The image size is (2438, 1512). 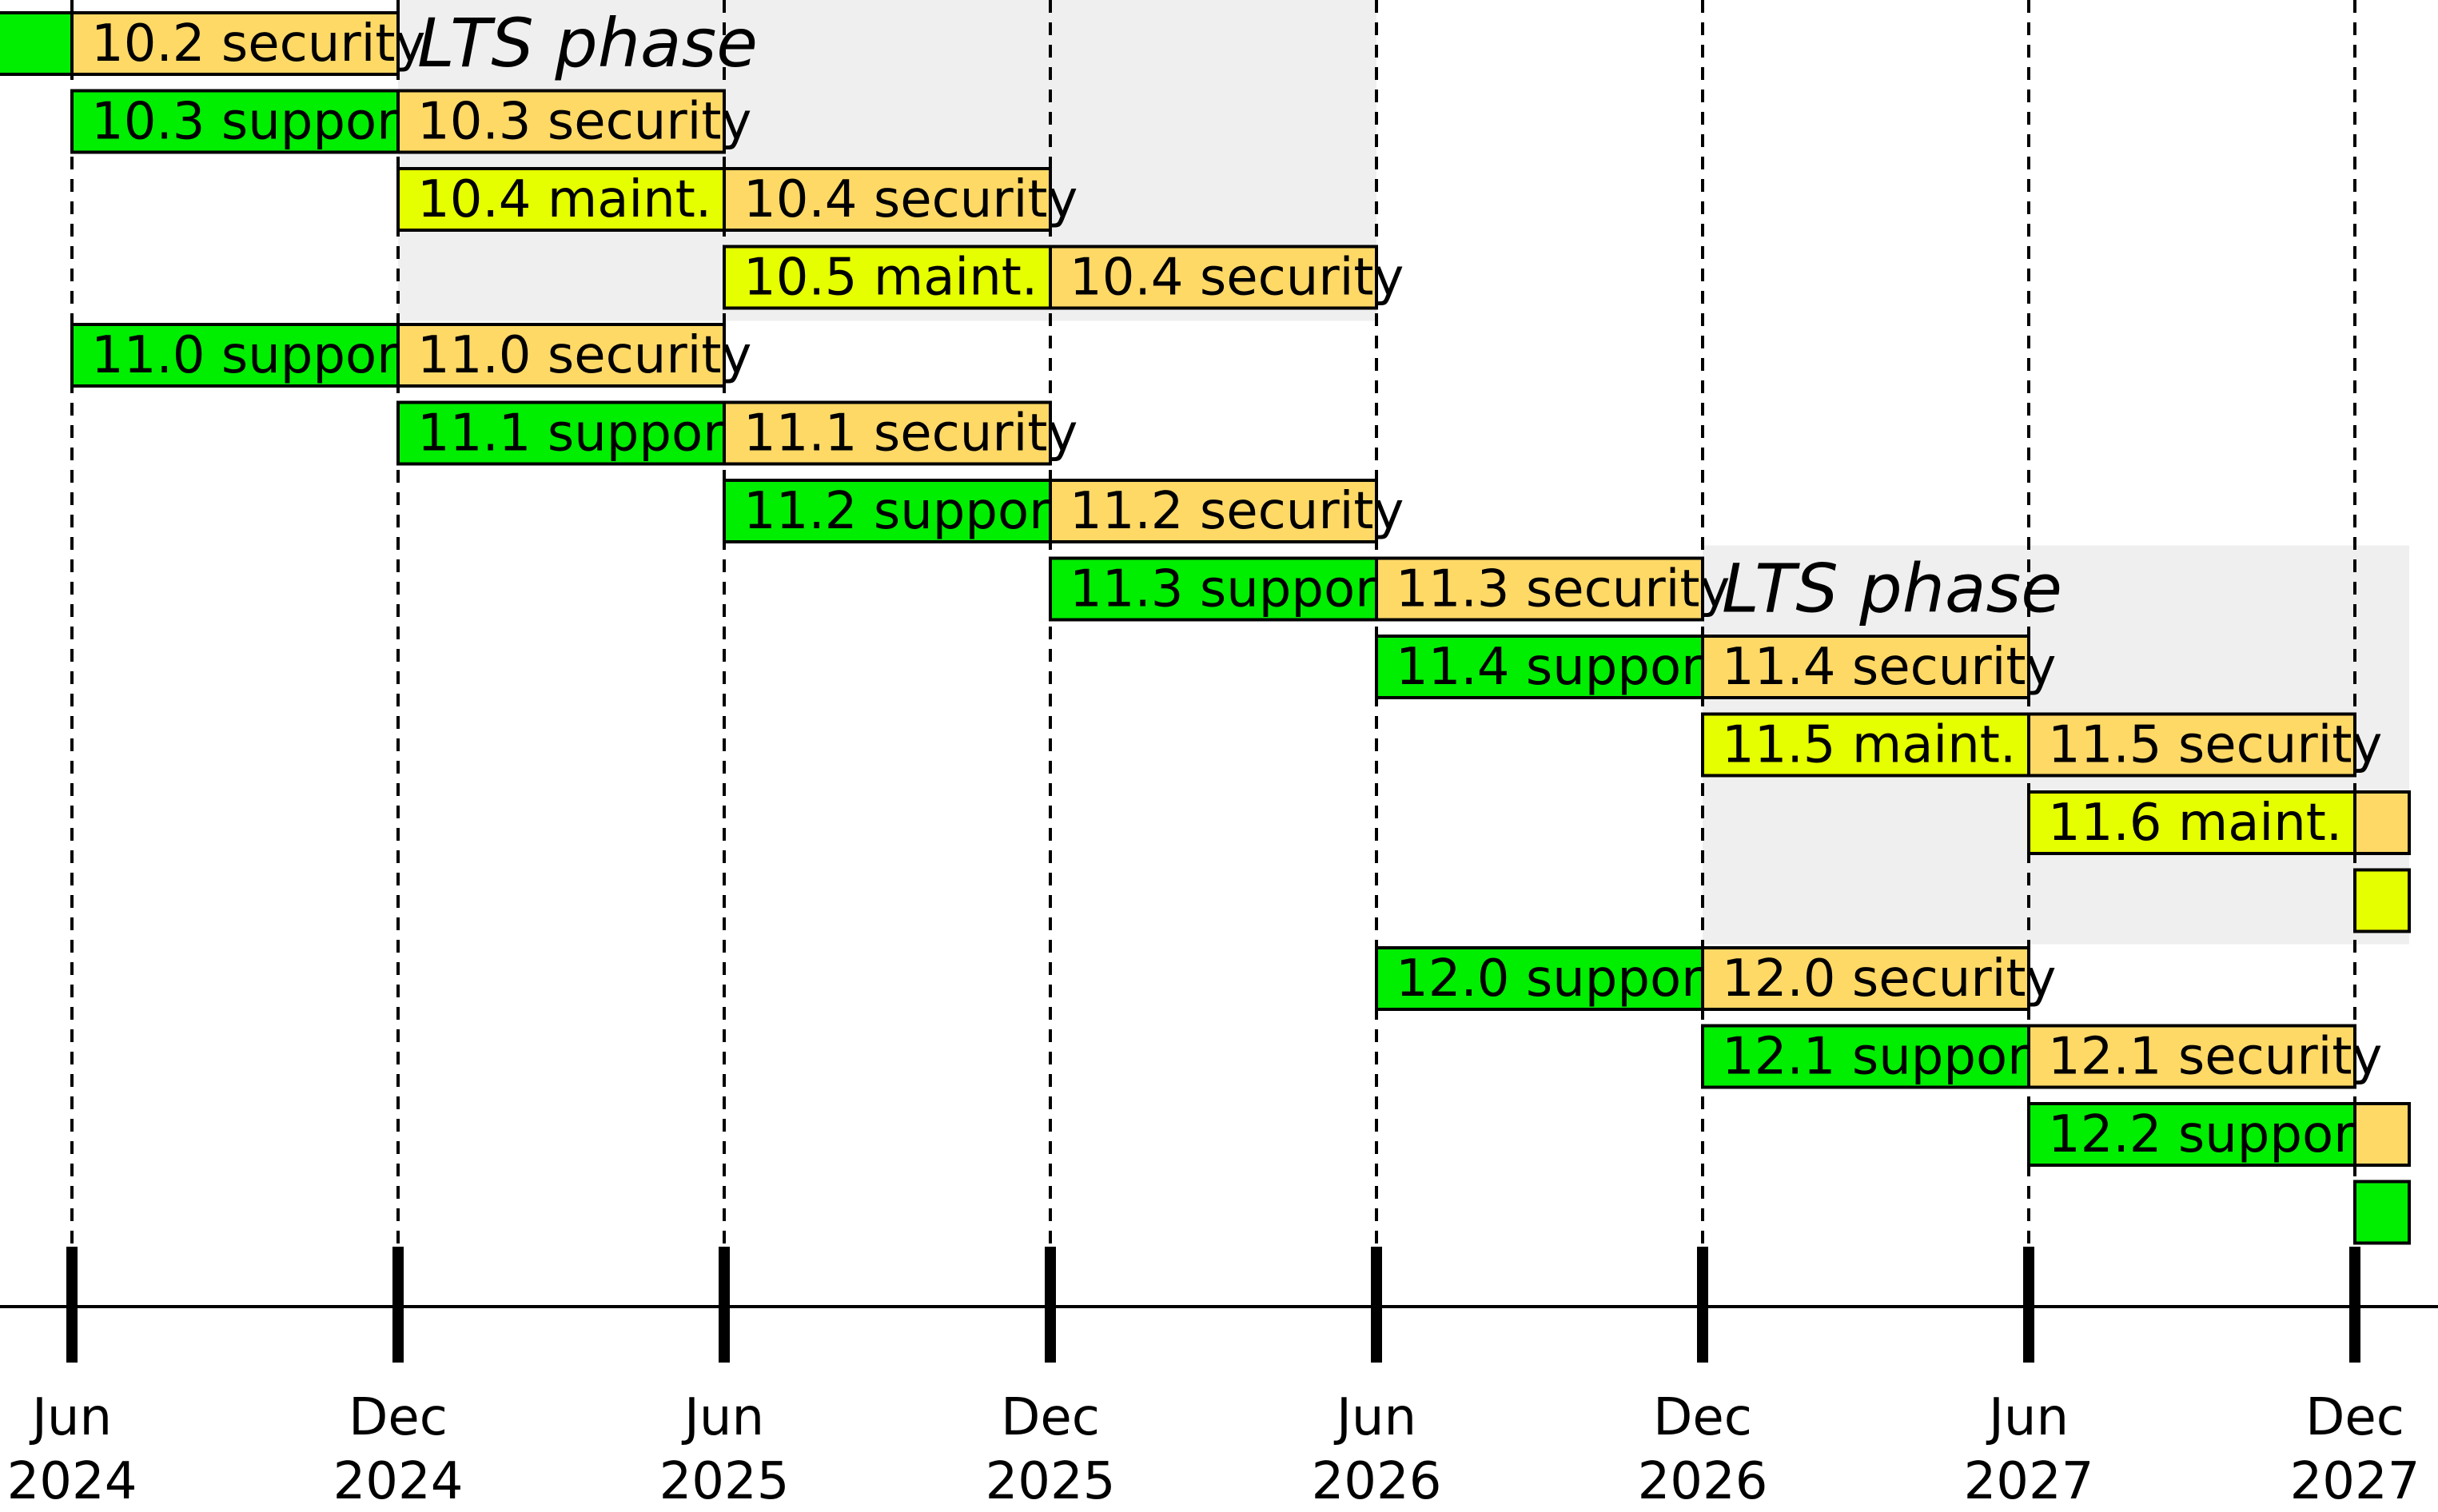 I want to click on bar-label: 10.2 security, so click(x=258, y=44).